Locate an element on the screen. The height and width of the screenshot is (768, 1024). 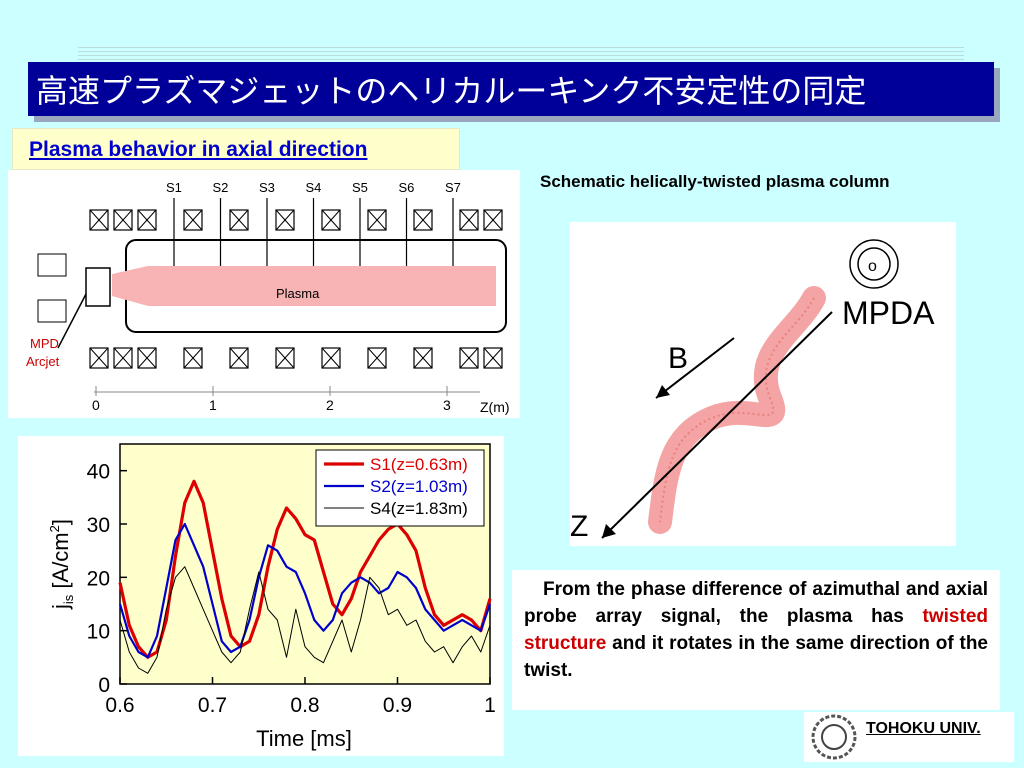
z-arrowhead is located at coordinates (609, 531).